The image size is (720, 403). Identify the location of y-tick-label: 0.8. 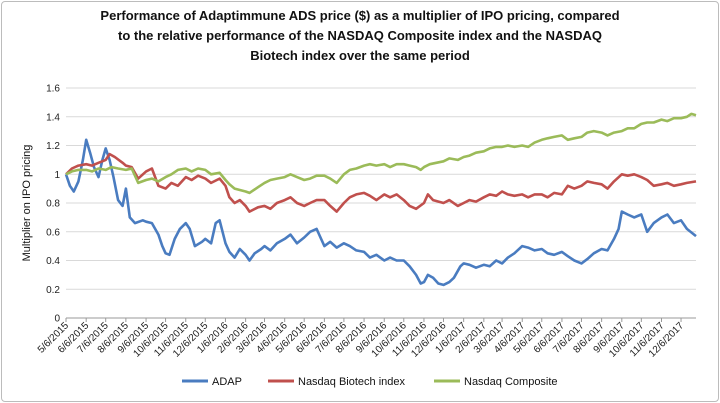
(53, 204).